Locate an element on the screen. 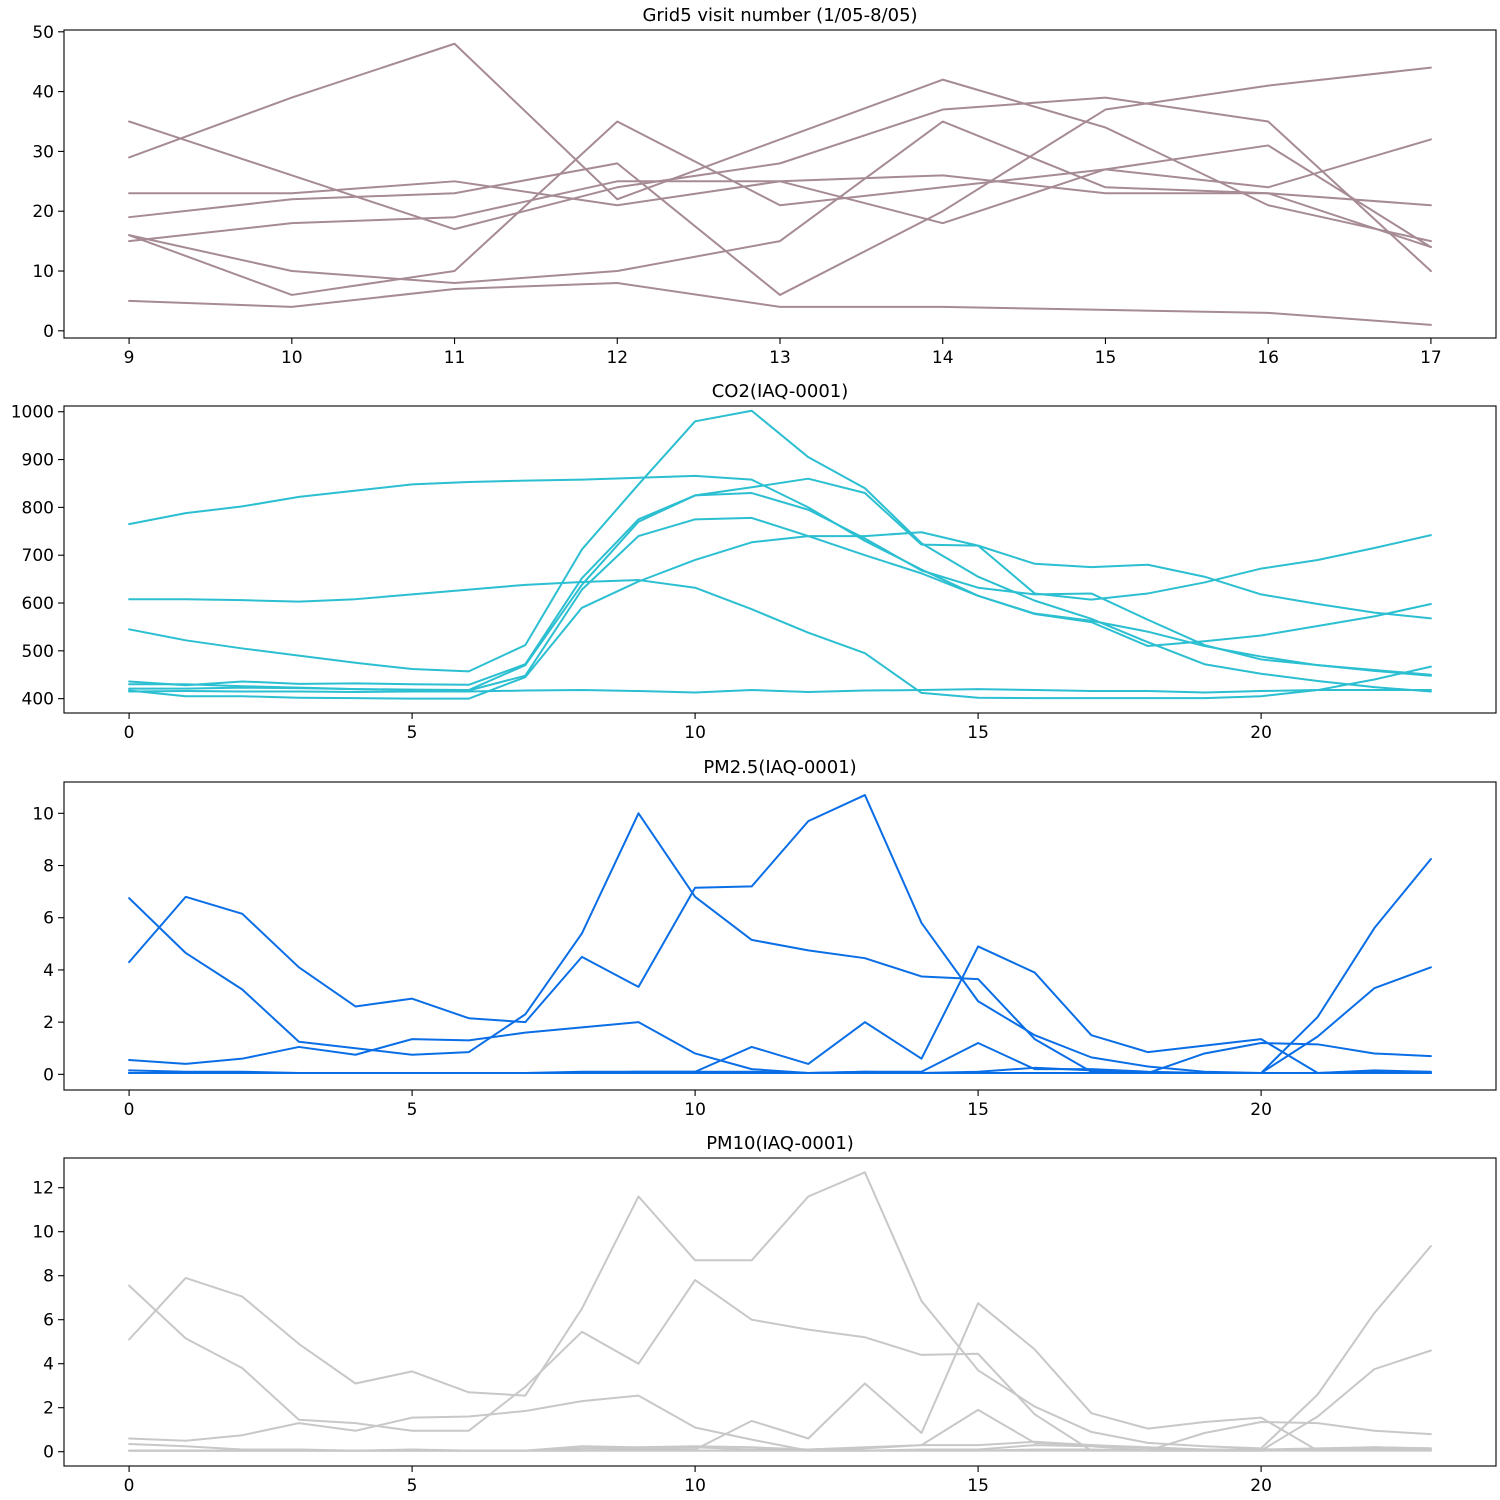 This screenshot has height=1500, width=1500. y-tick-label: 600 is located at coordinates (38, 604).